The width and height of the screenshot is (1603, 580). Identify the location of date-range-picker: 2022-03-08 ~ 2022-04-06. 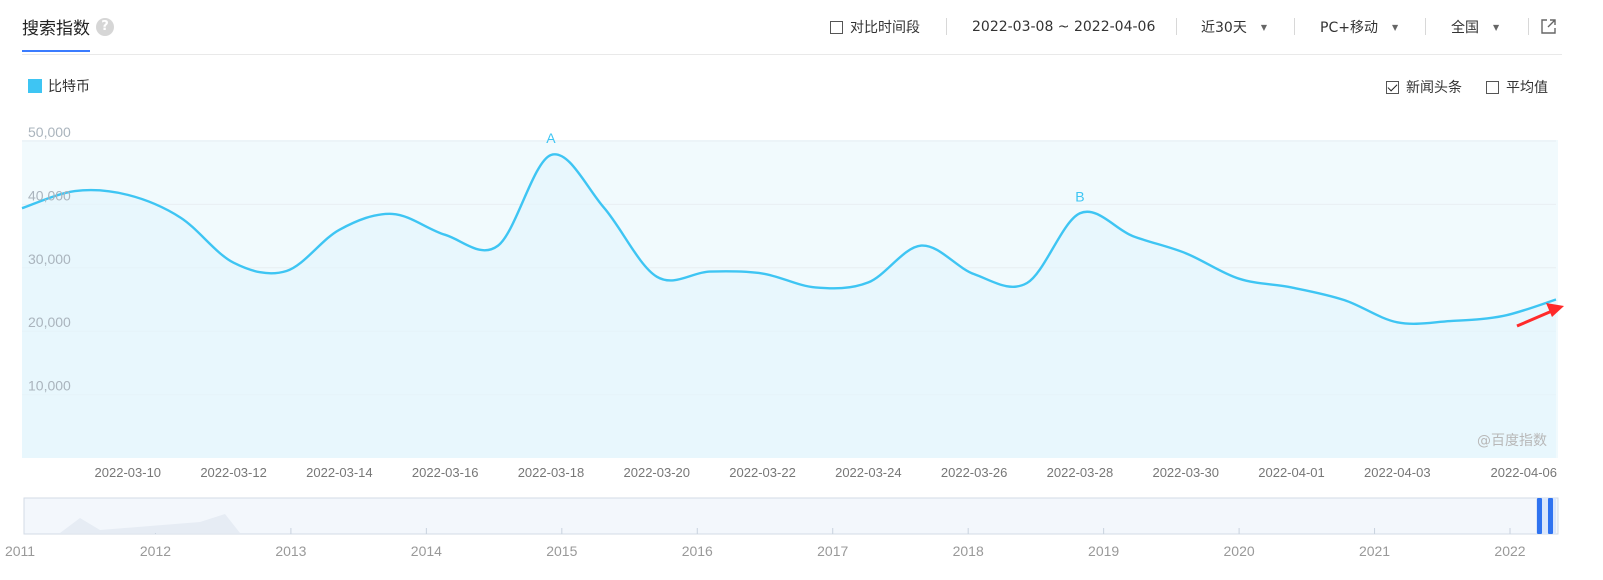
(1063, 27).